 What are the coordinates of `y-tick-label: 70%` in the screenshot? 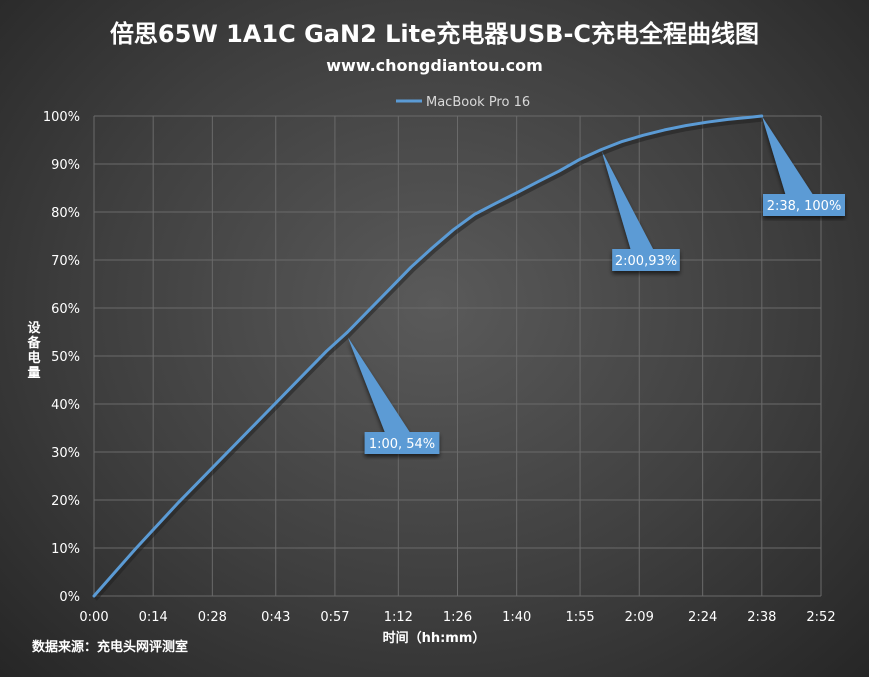 It's located at (65, 261).